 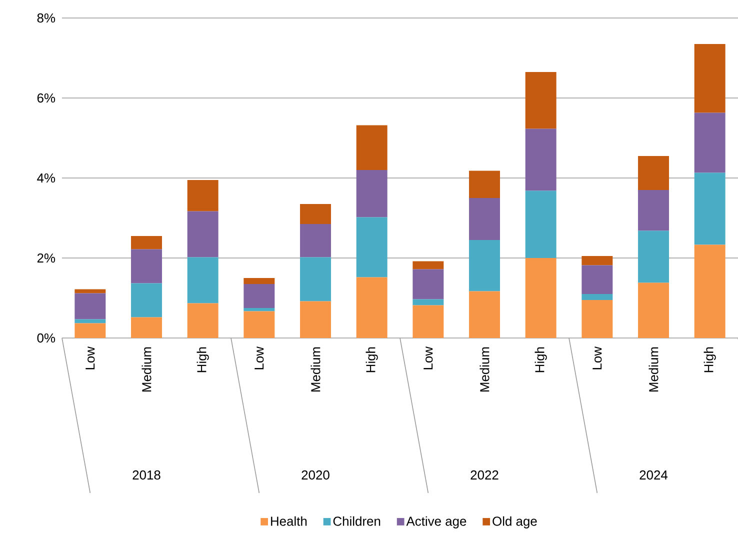 I want to click on text: 2018, so click(x=146, y=475).